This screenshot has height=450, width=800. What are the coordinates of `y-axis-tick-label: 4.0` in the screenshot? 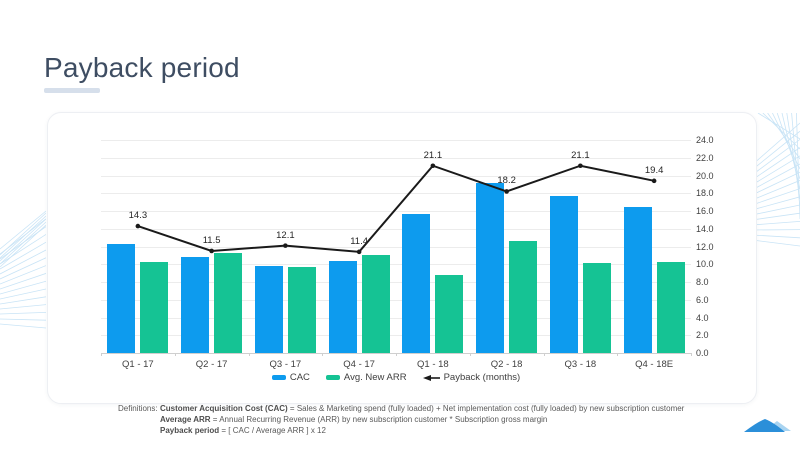 It's located at (702, 317).